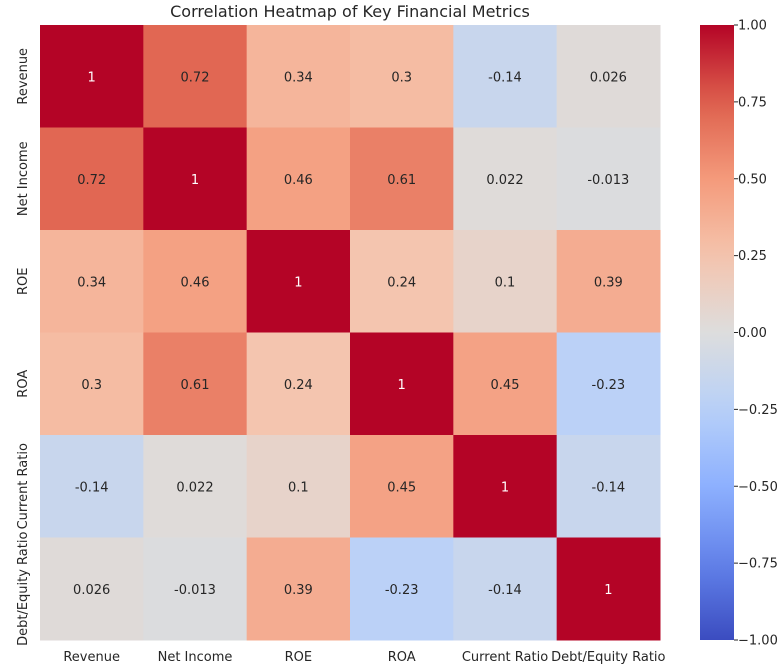 The image size is (782, 671). Describe the element at coordinates (608, 657) in the screenshot. I see `x-tick-label-debt-equity-ratio: Debt/Equity Ratio` at that location.